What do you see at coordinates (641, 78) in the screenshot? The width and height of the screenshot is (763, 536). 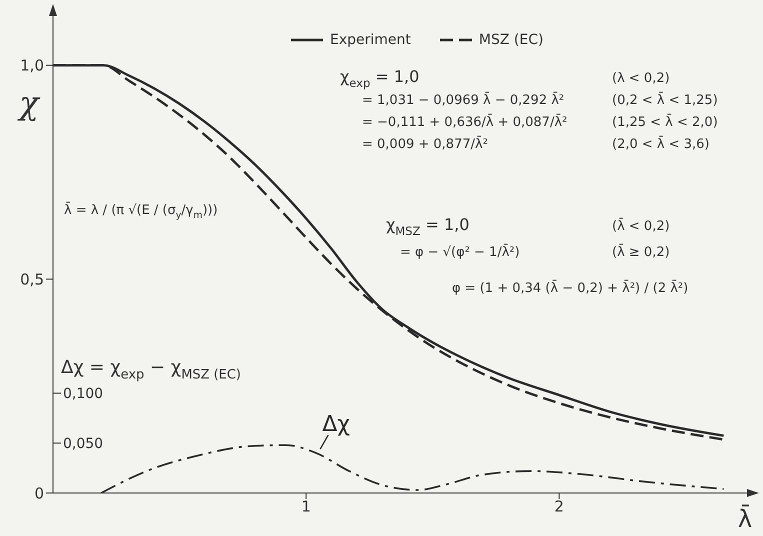 I see `annotation: (λ < 0,2)` at bounding box center [641, 78].